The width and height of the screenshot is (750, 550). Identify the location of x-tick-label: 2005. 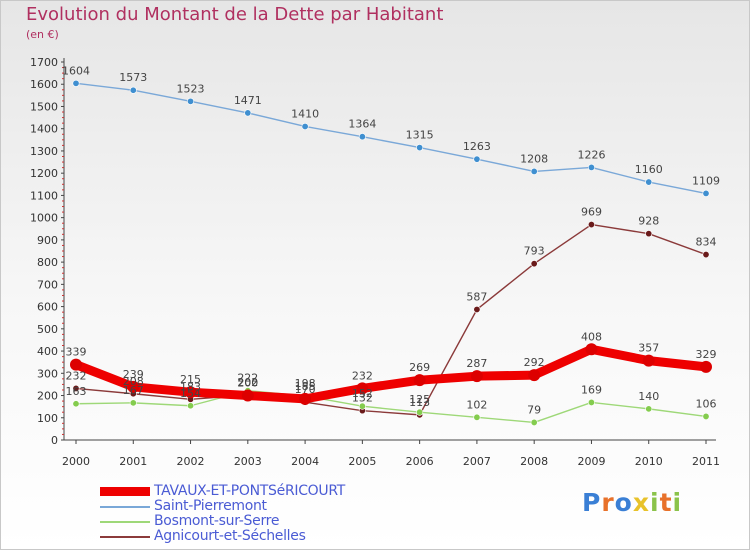
(362, 461).